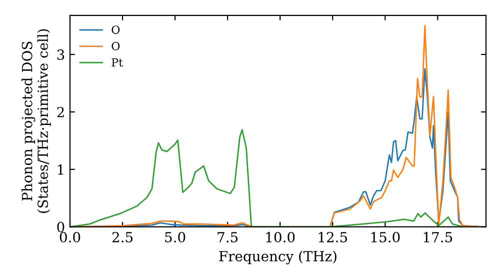 Image resolution: width=500 pixels, height=280 pixels. I want to click on x-tick-label: 2.5, so click(122, 237).